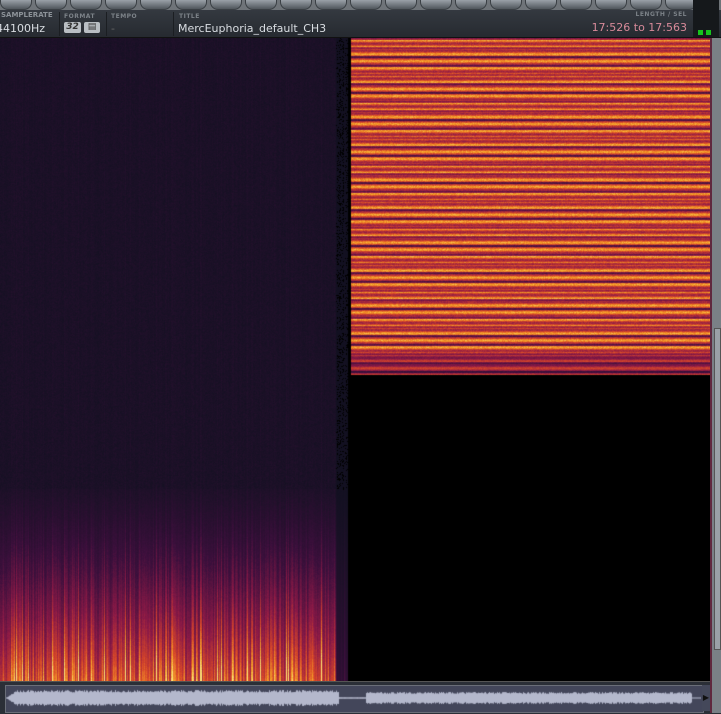 This screenshot has height=714, width=721. What do you see at coordinates (72, 27) in the screenshot?
I see `format-bits-button: 32` at bounding box center [72, 27].